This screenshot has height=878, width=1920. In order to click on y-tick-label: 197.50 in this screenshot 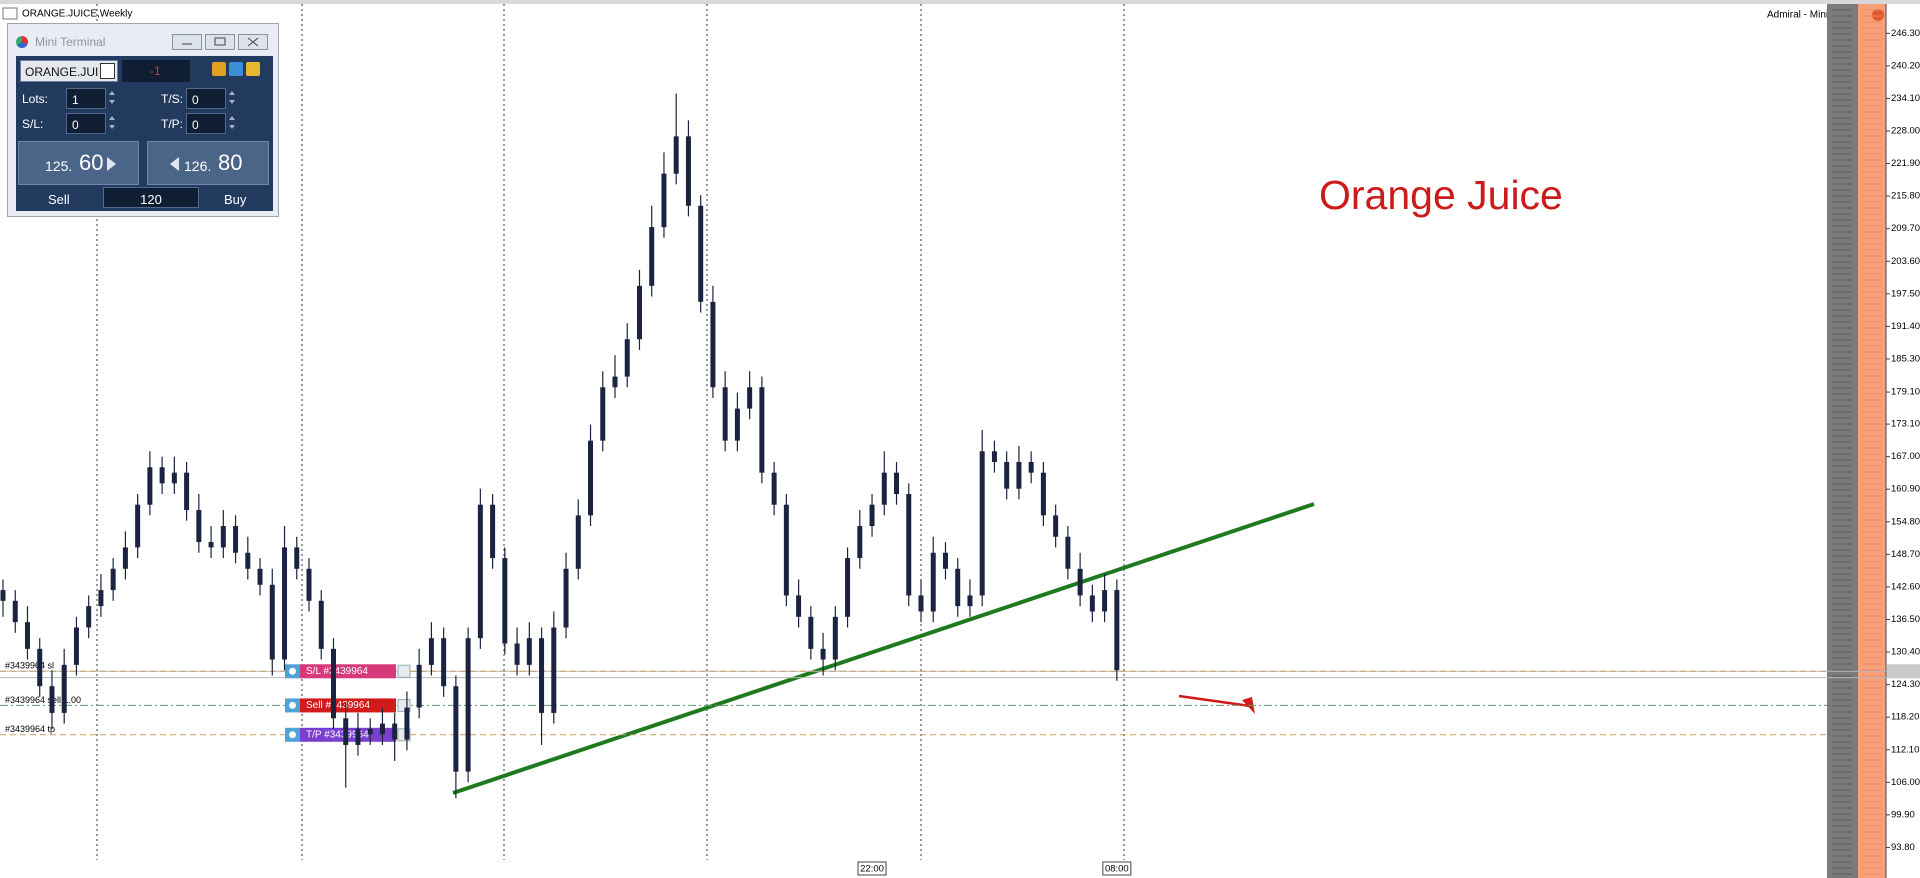, I will do `click(1905, 293)`.